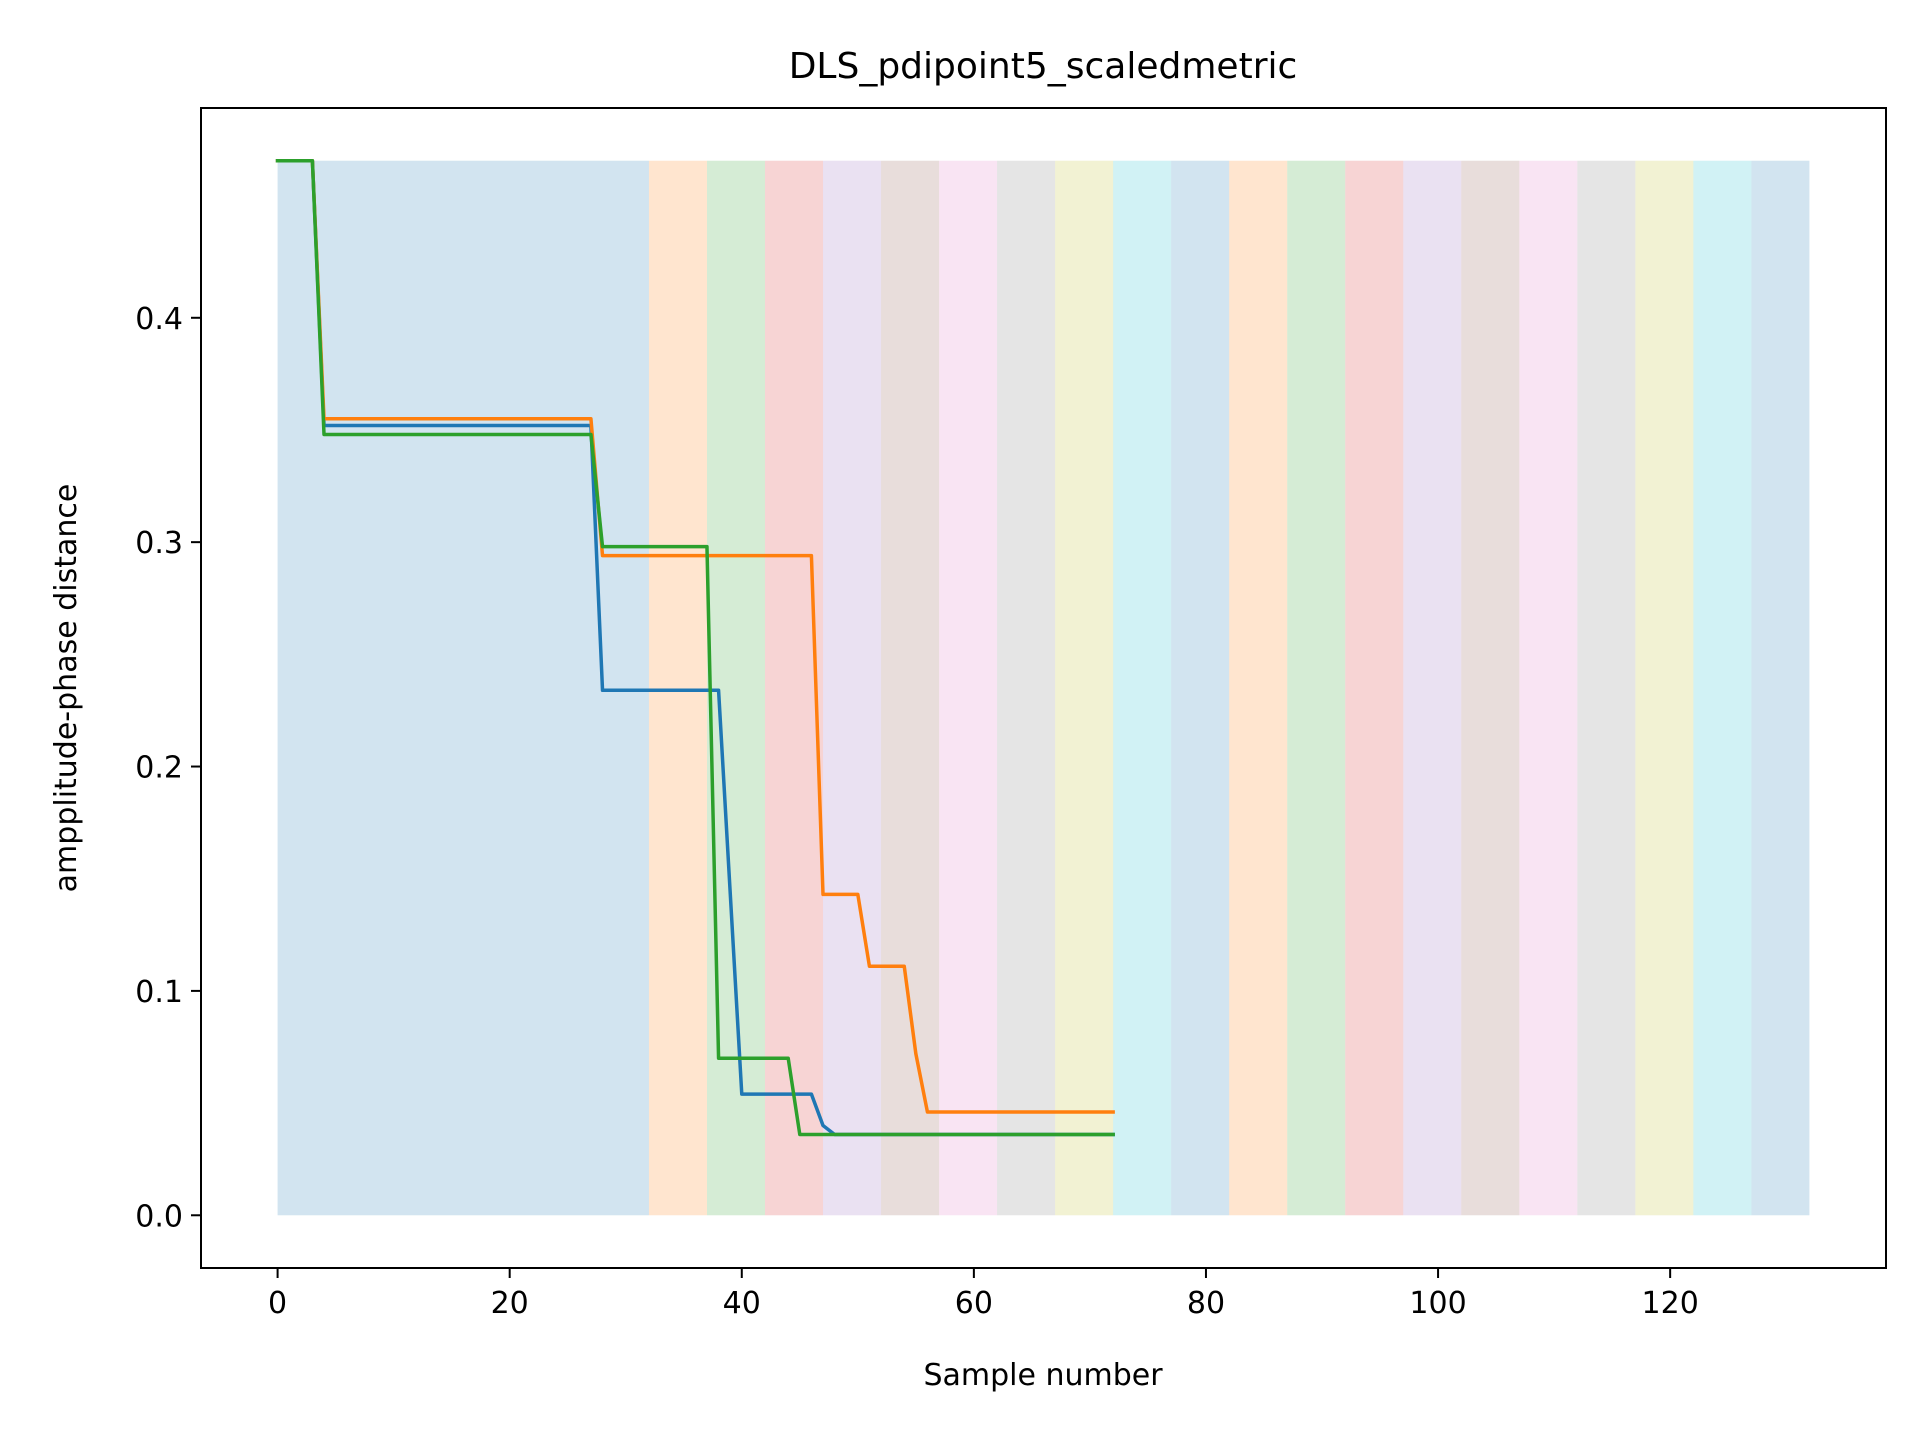  I want to click on y-tick-label: 0.4, so click(159, 319).